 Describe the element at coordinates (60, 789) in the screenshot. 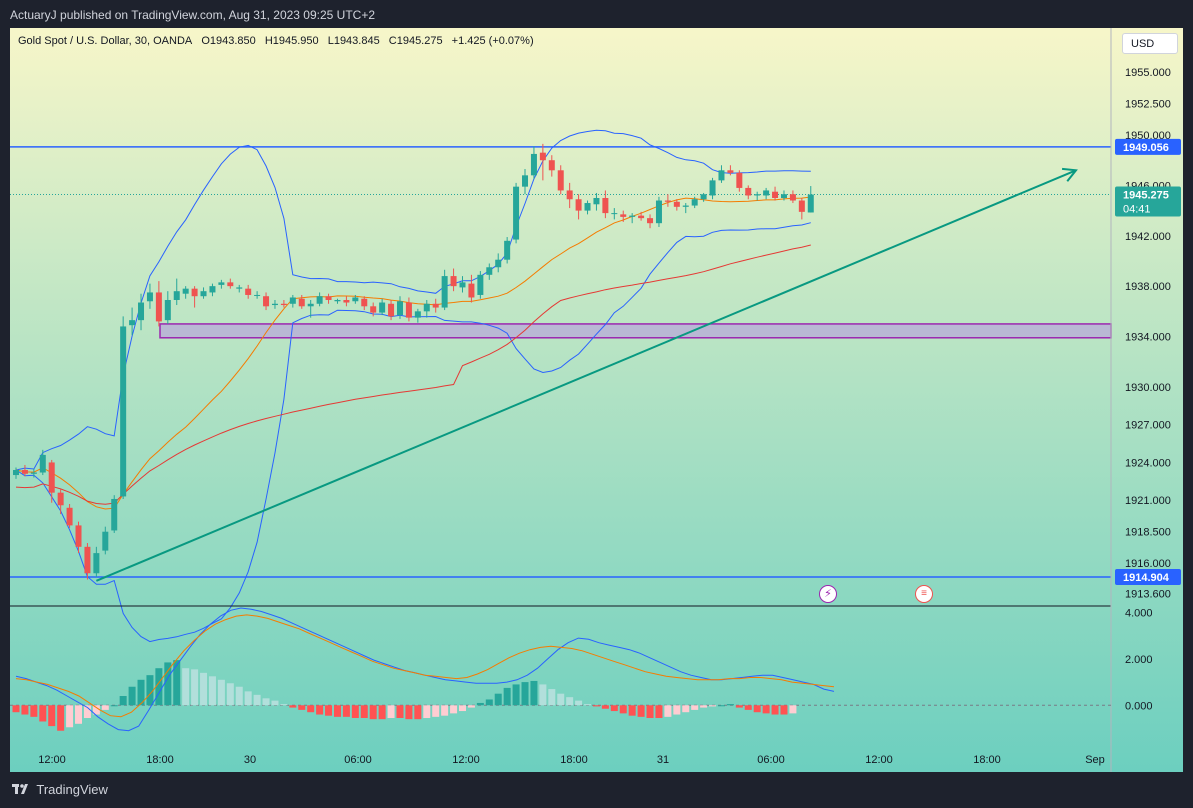

I see `tradingview-logo: TradingView` at that location.